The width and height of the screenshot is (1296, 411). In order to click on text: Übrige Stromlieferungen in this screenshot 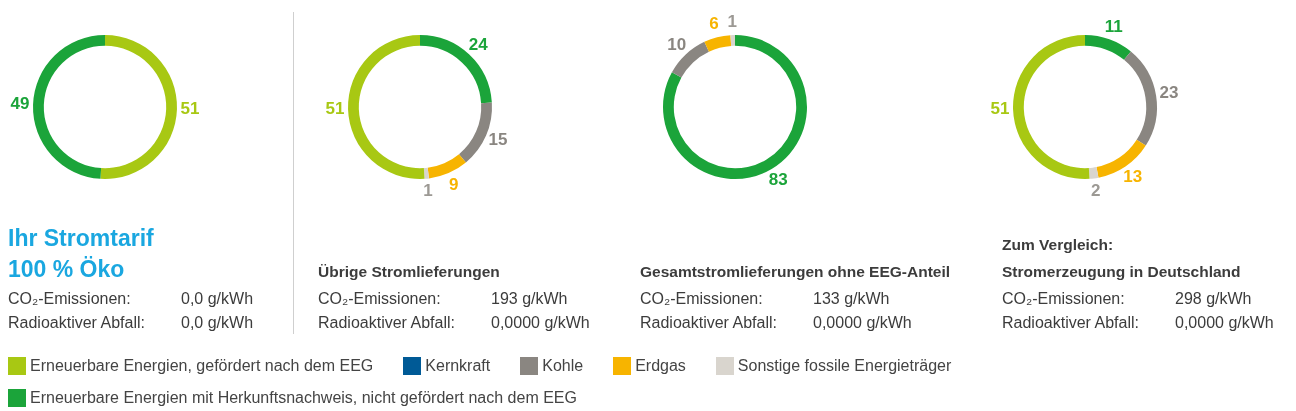, I will do `click(409, 271)`.